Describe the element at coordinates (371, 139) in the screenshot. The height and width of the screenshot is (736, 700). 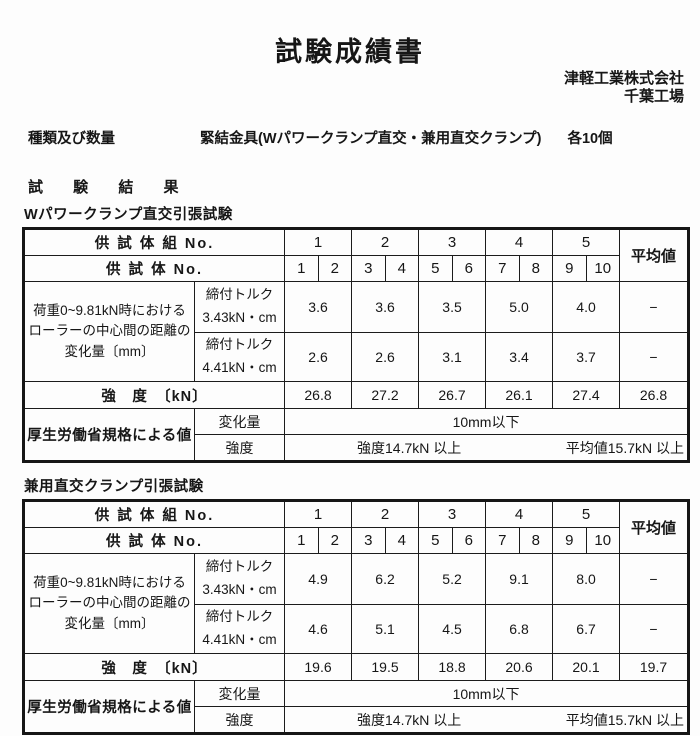
I see `kind-value: 緊結金具(Wパワークランプ直交・兼用直交クランプ)` at that location.